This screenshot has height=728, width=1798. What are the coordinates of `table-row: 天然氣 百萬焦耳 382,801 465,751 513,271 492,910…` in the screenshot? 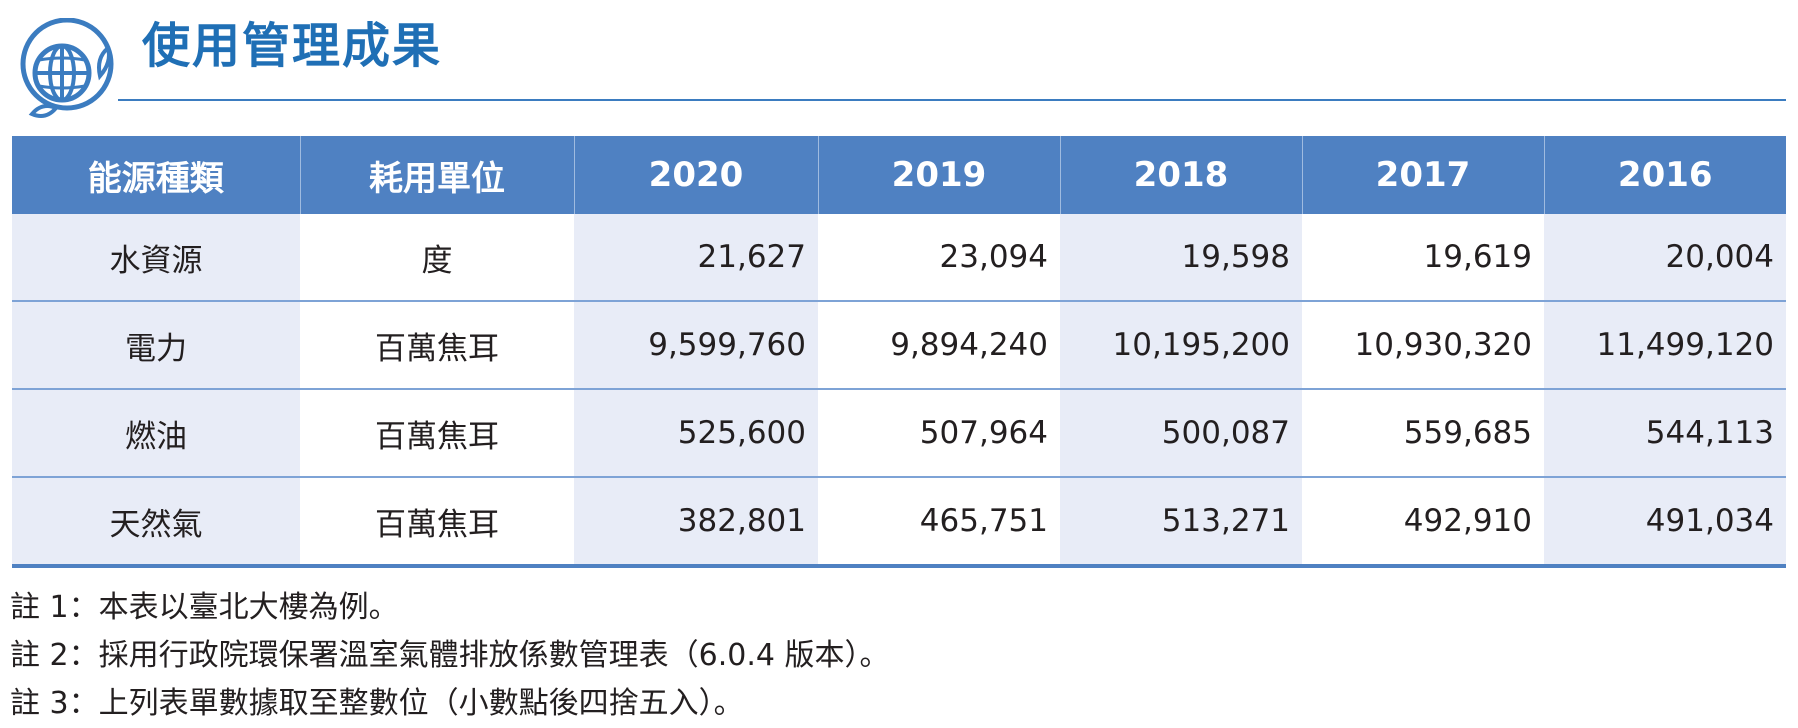 It's located at (899, 522).